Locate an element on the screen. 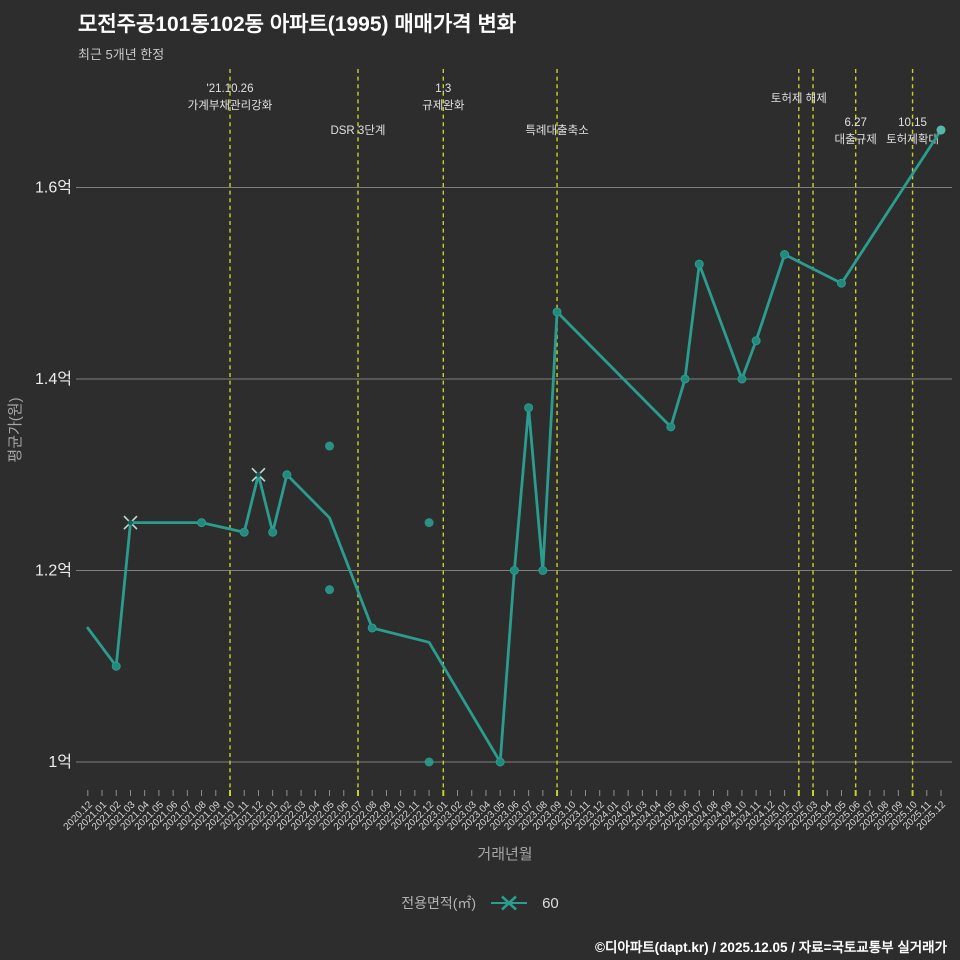 The height and width of the screenshot is (960, 960). chart-subtitle: 최근 5개년 한정 is located at coordinates (121, 54).